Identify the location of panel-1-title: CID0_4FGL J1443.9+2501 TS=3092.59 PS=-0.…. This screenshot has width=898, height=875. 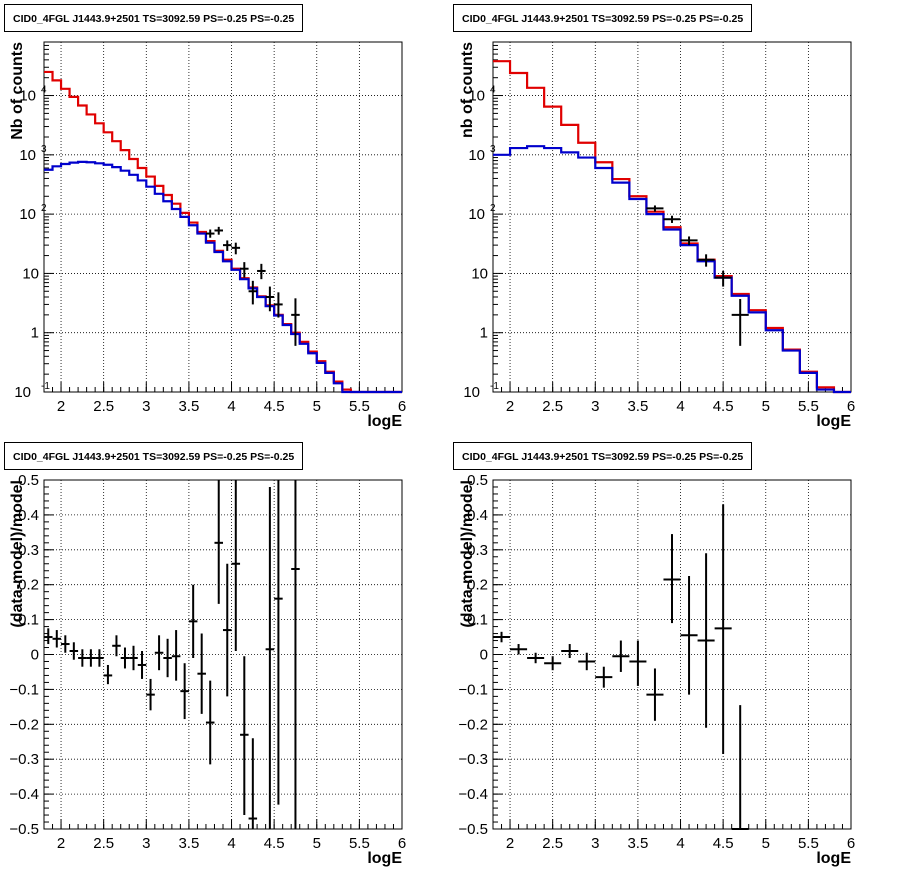
(154, 18).